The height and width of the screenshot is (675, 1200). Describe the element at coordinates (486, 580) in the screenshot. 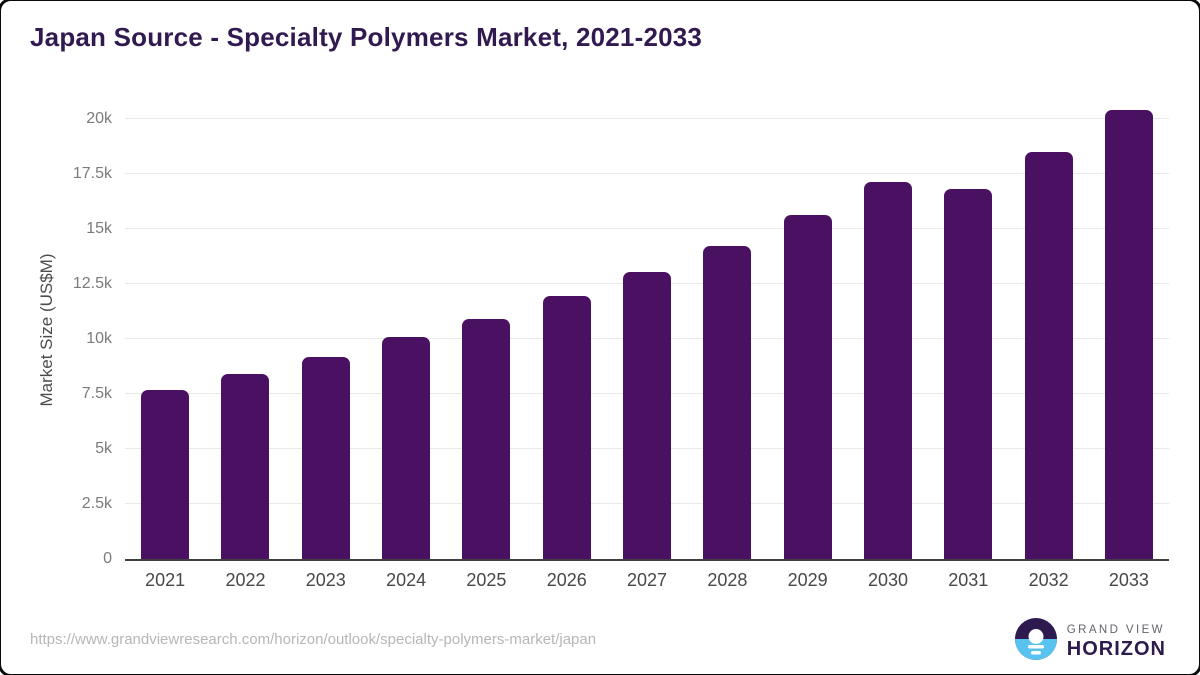

I see `x-tick-label-2025: 2025` at that location.